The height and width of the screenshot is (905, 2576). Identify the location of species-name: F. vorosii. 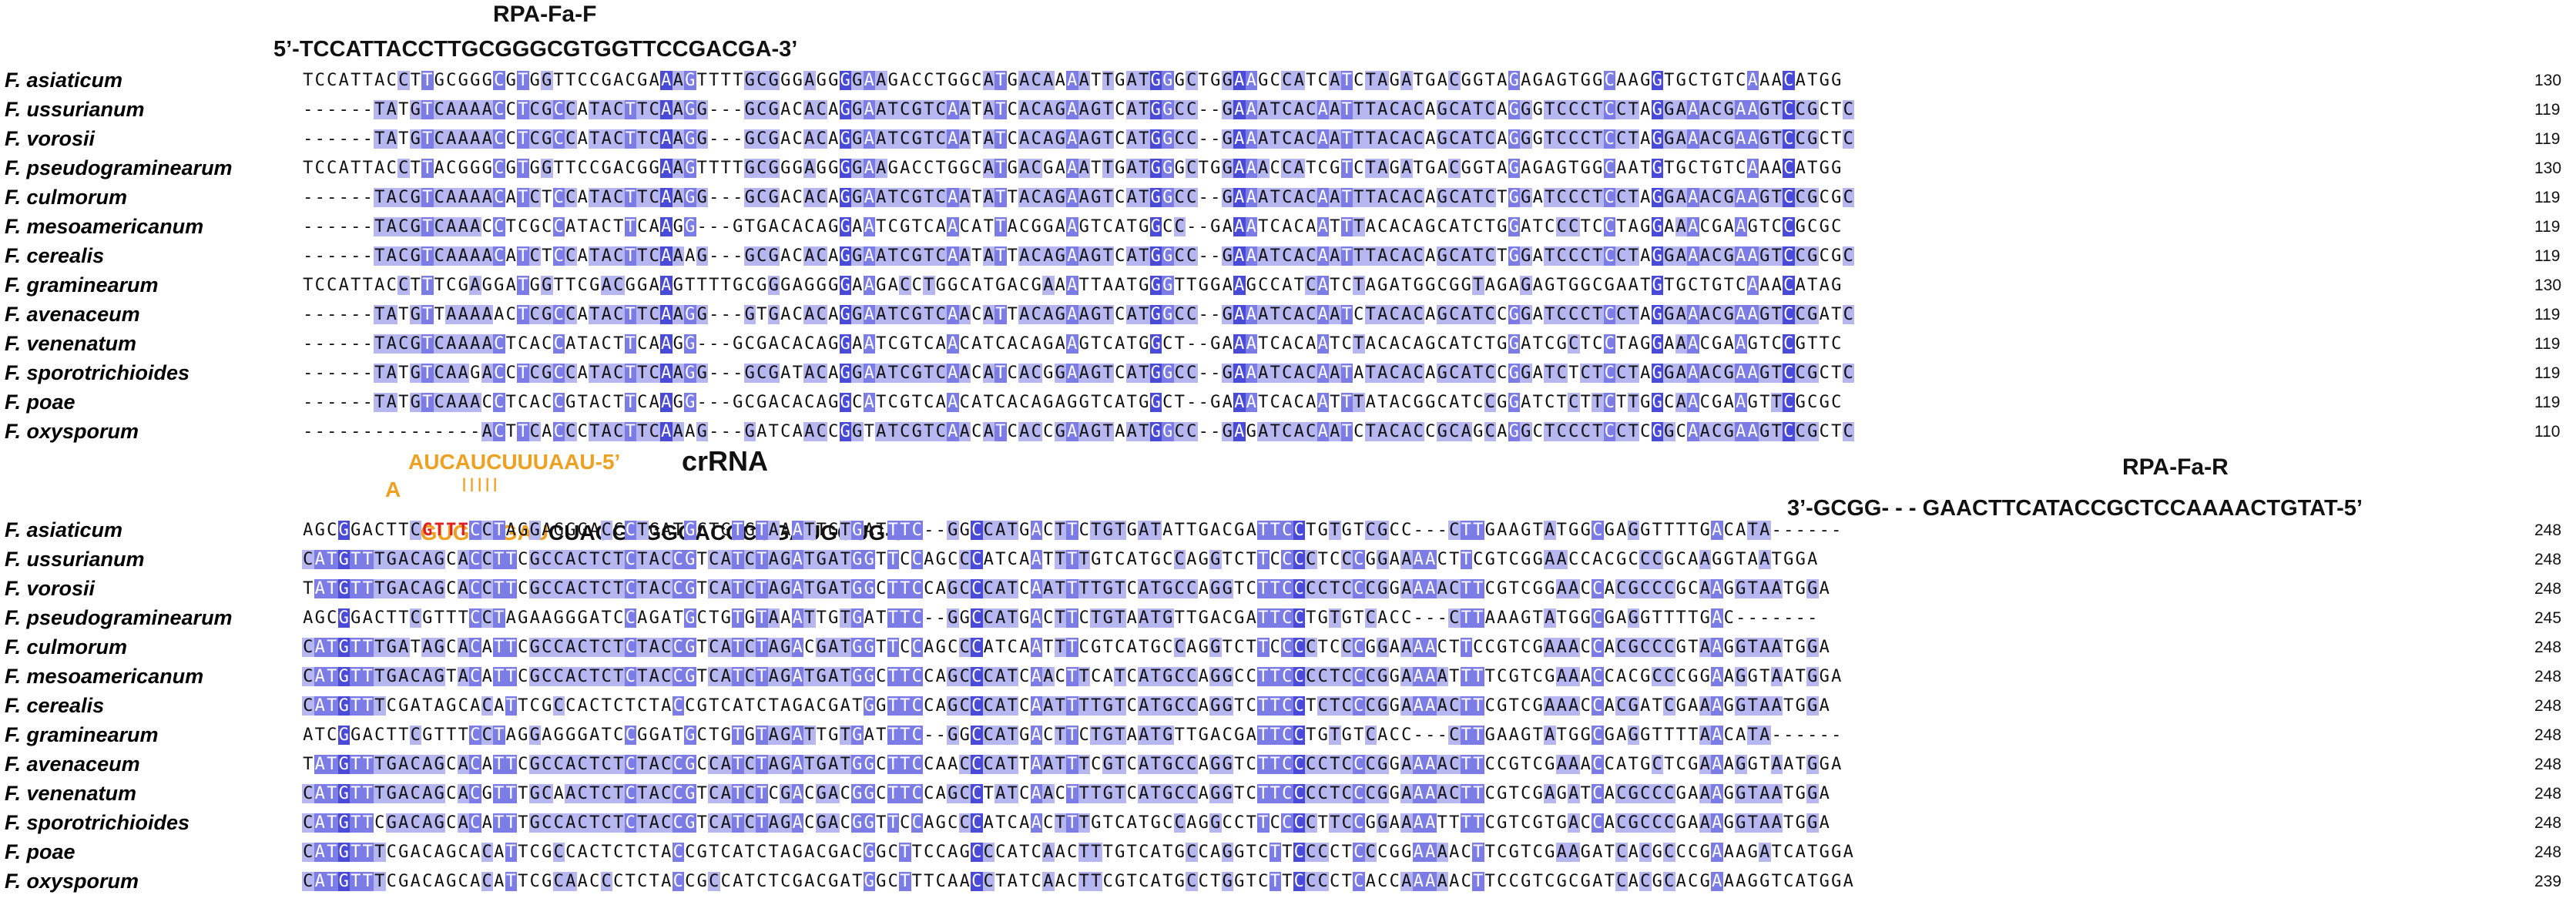
(50, 588).